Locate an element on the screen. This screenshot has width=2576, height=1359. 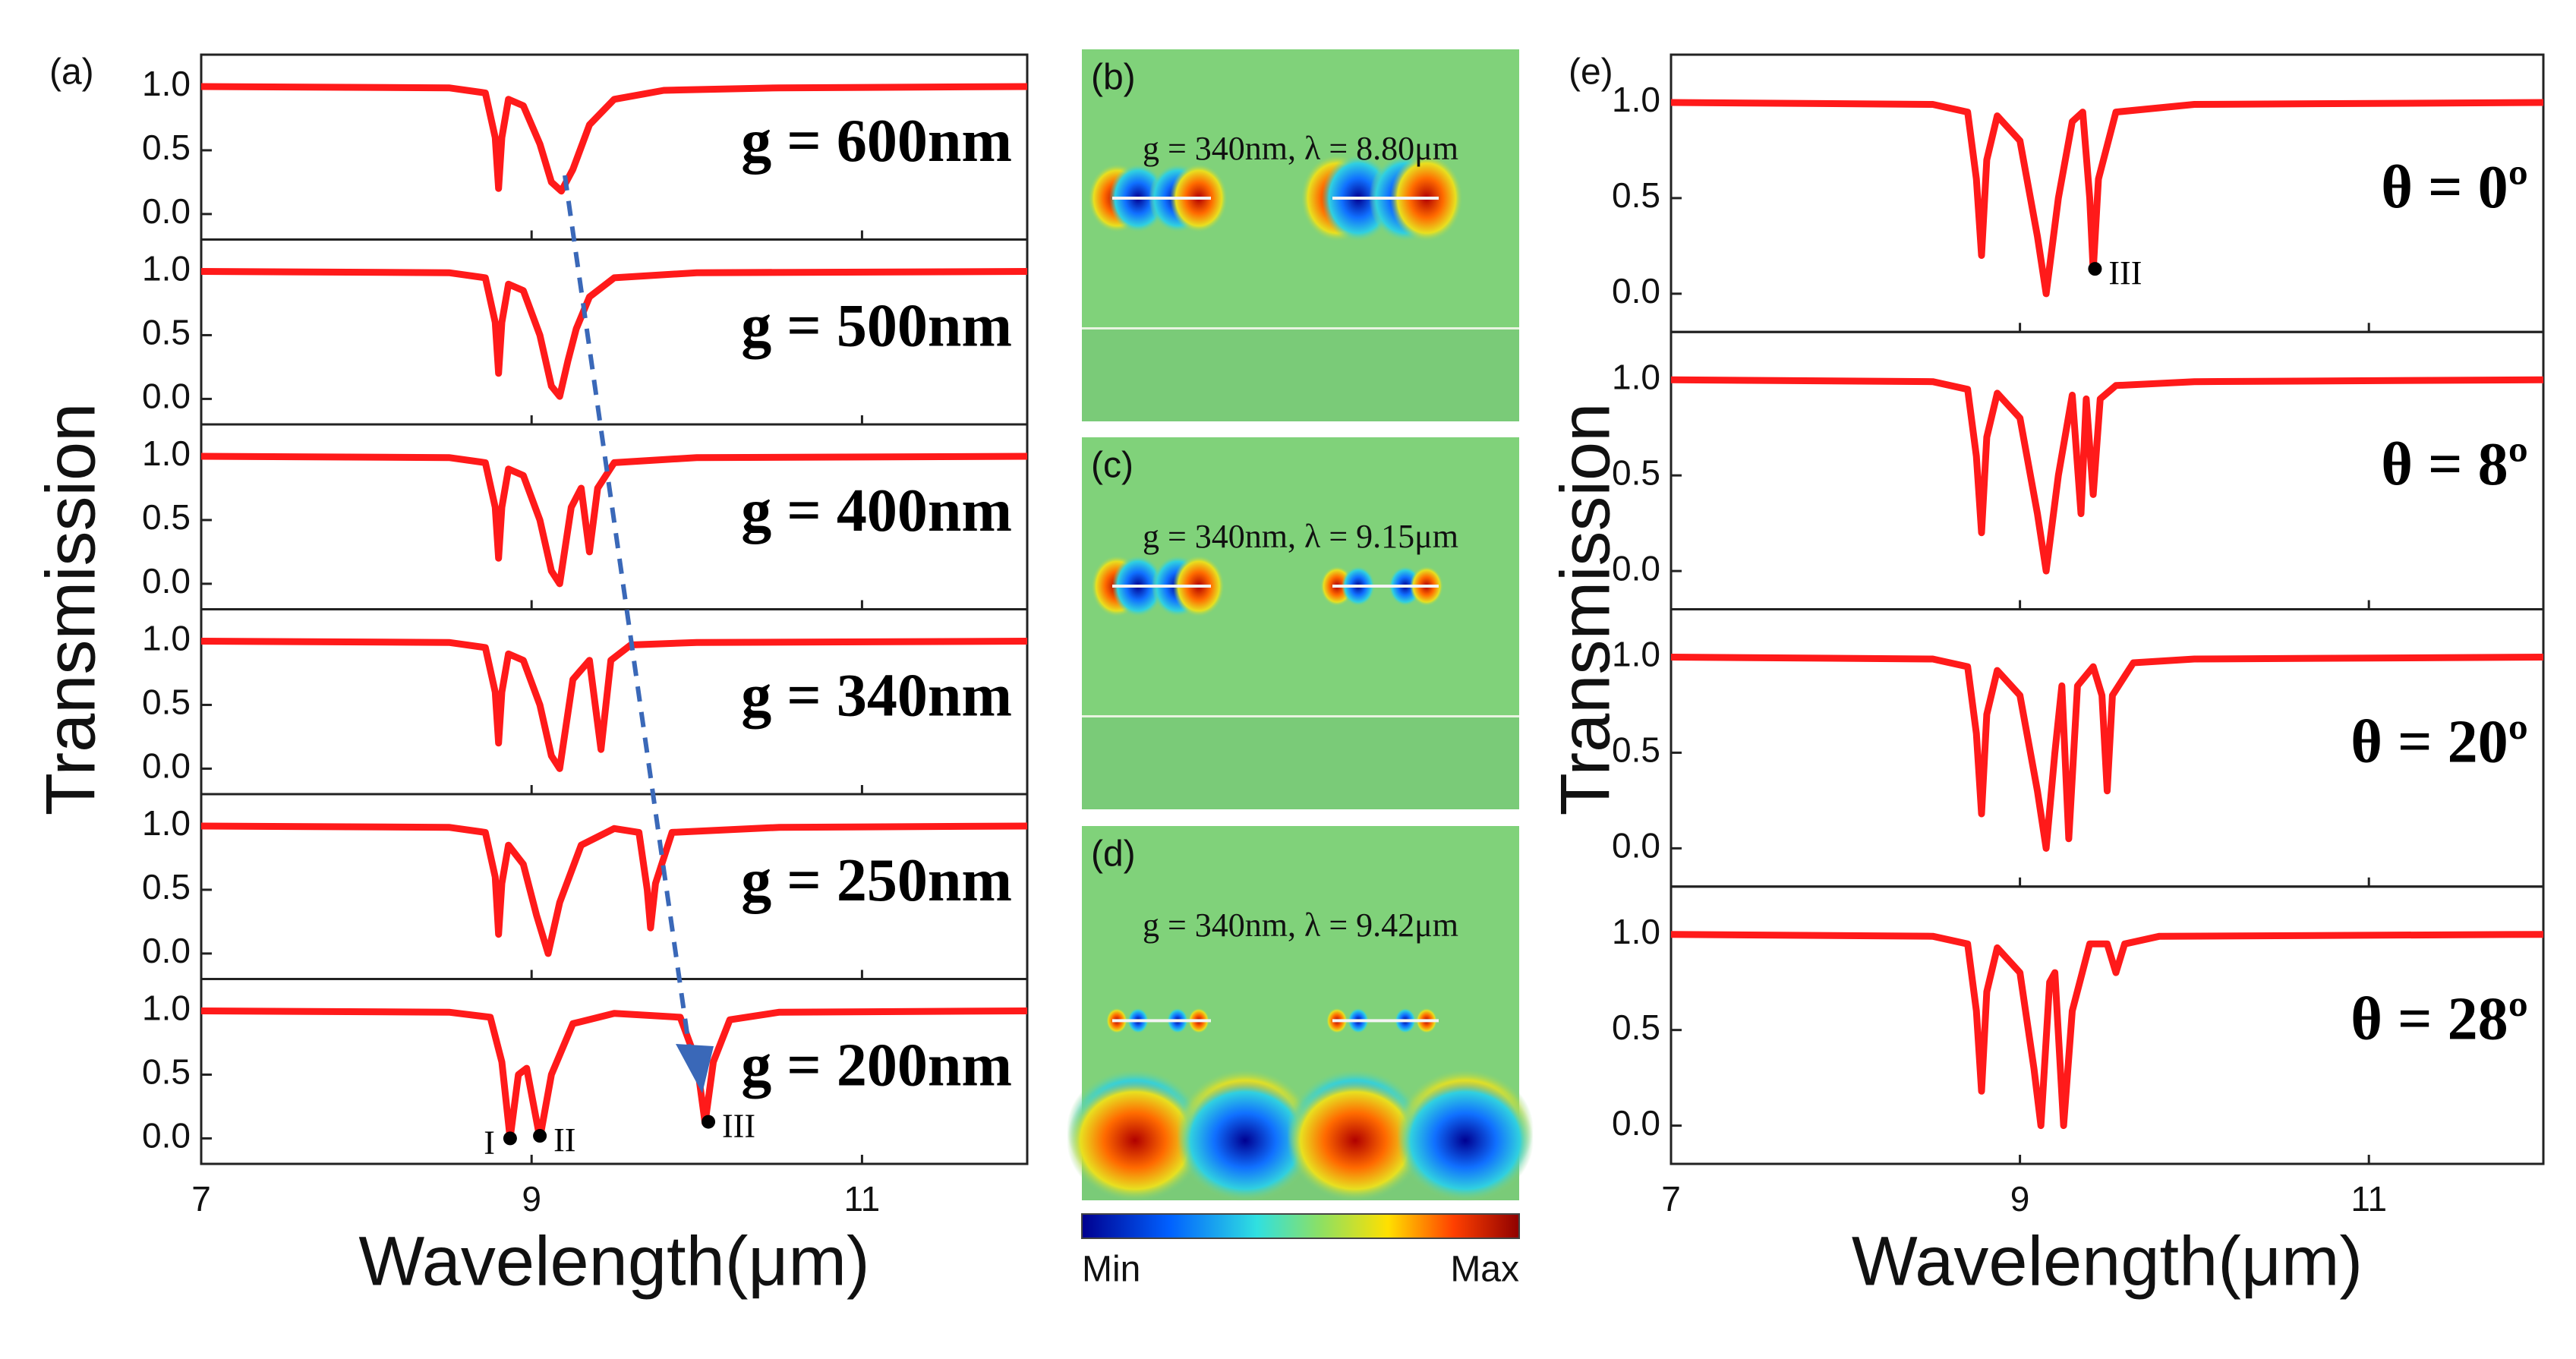
map-caption: g = 340nm, λ = 9.42μm is located at coordinates (1300, 925).